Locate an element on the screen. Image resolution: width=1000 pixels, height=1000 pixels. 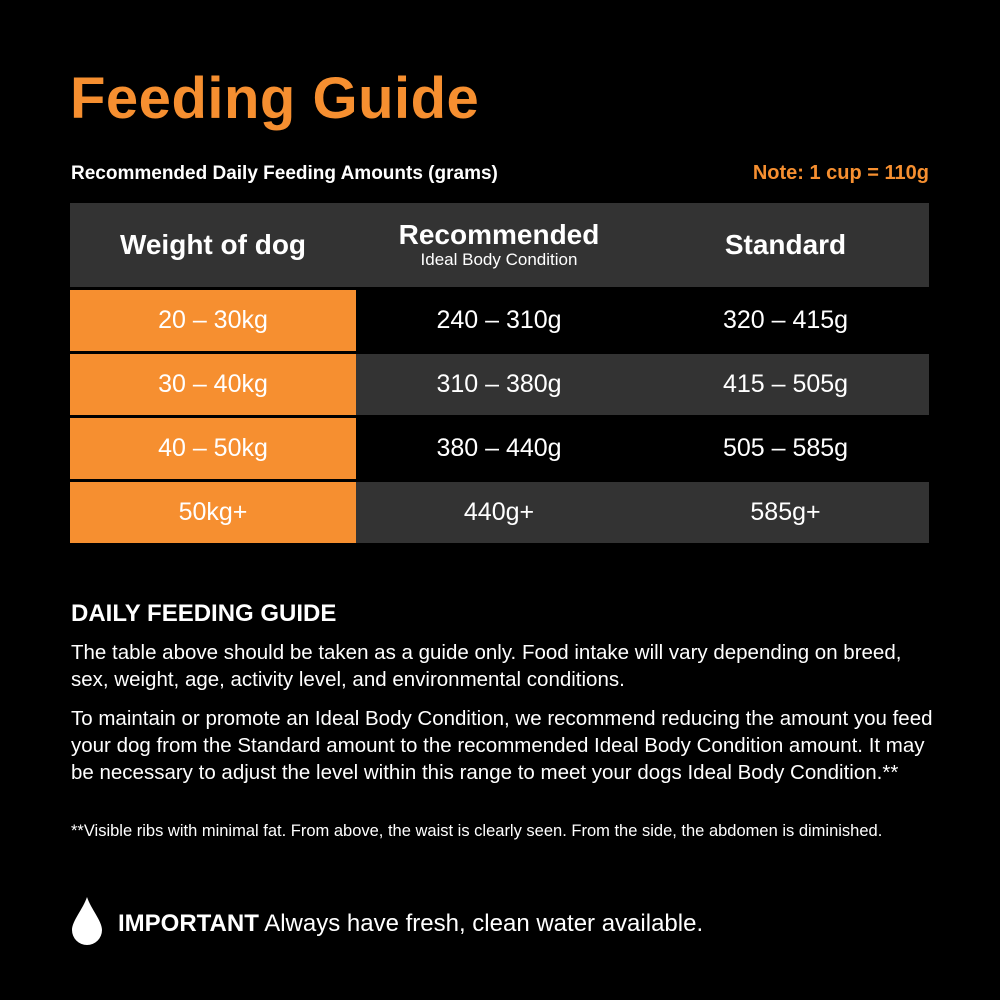
weight-cell: 40 – 50kg is located at coordinates (213, 448).